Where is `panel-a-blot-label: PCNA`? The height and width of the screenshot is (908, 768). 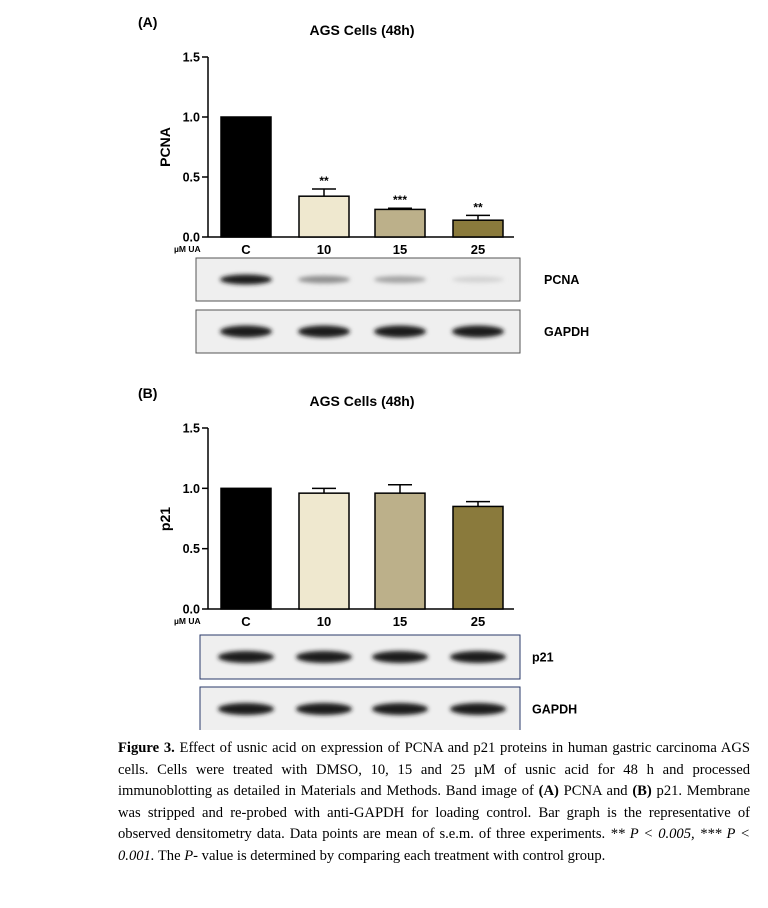 panel-a-blot-label: PCNA is located at coordinates (561, 280).